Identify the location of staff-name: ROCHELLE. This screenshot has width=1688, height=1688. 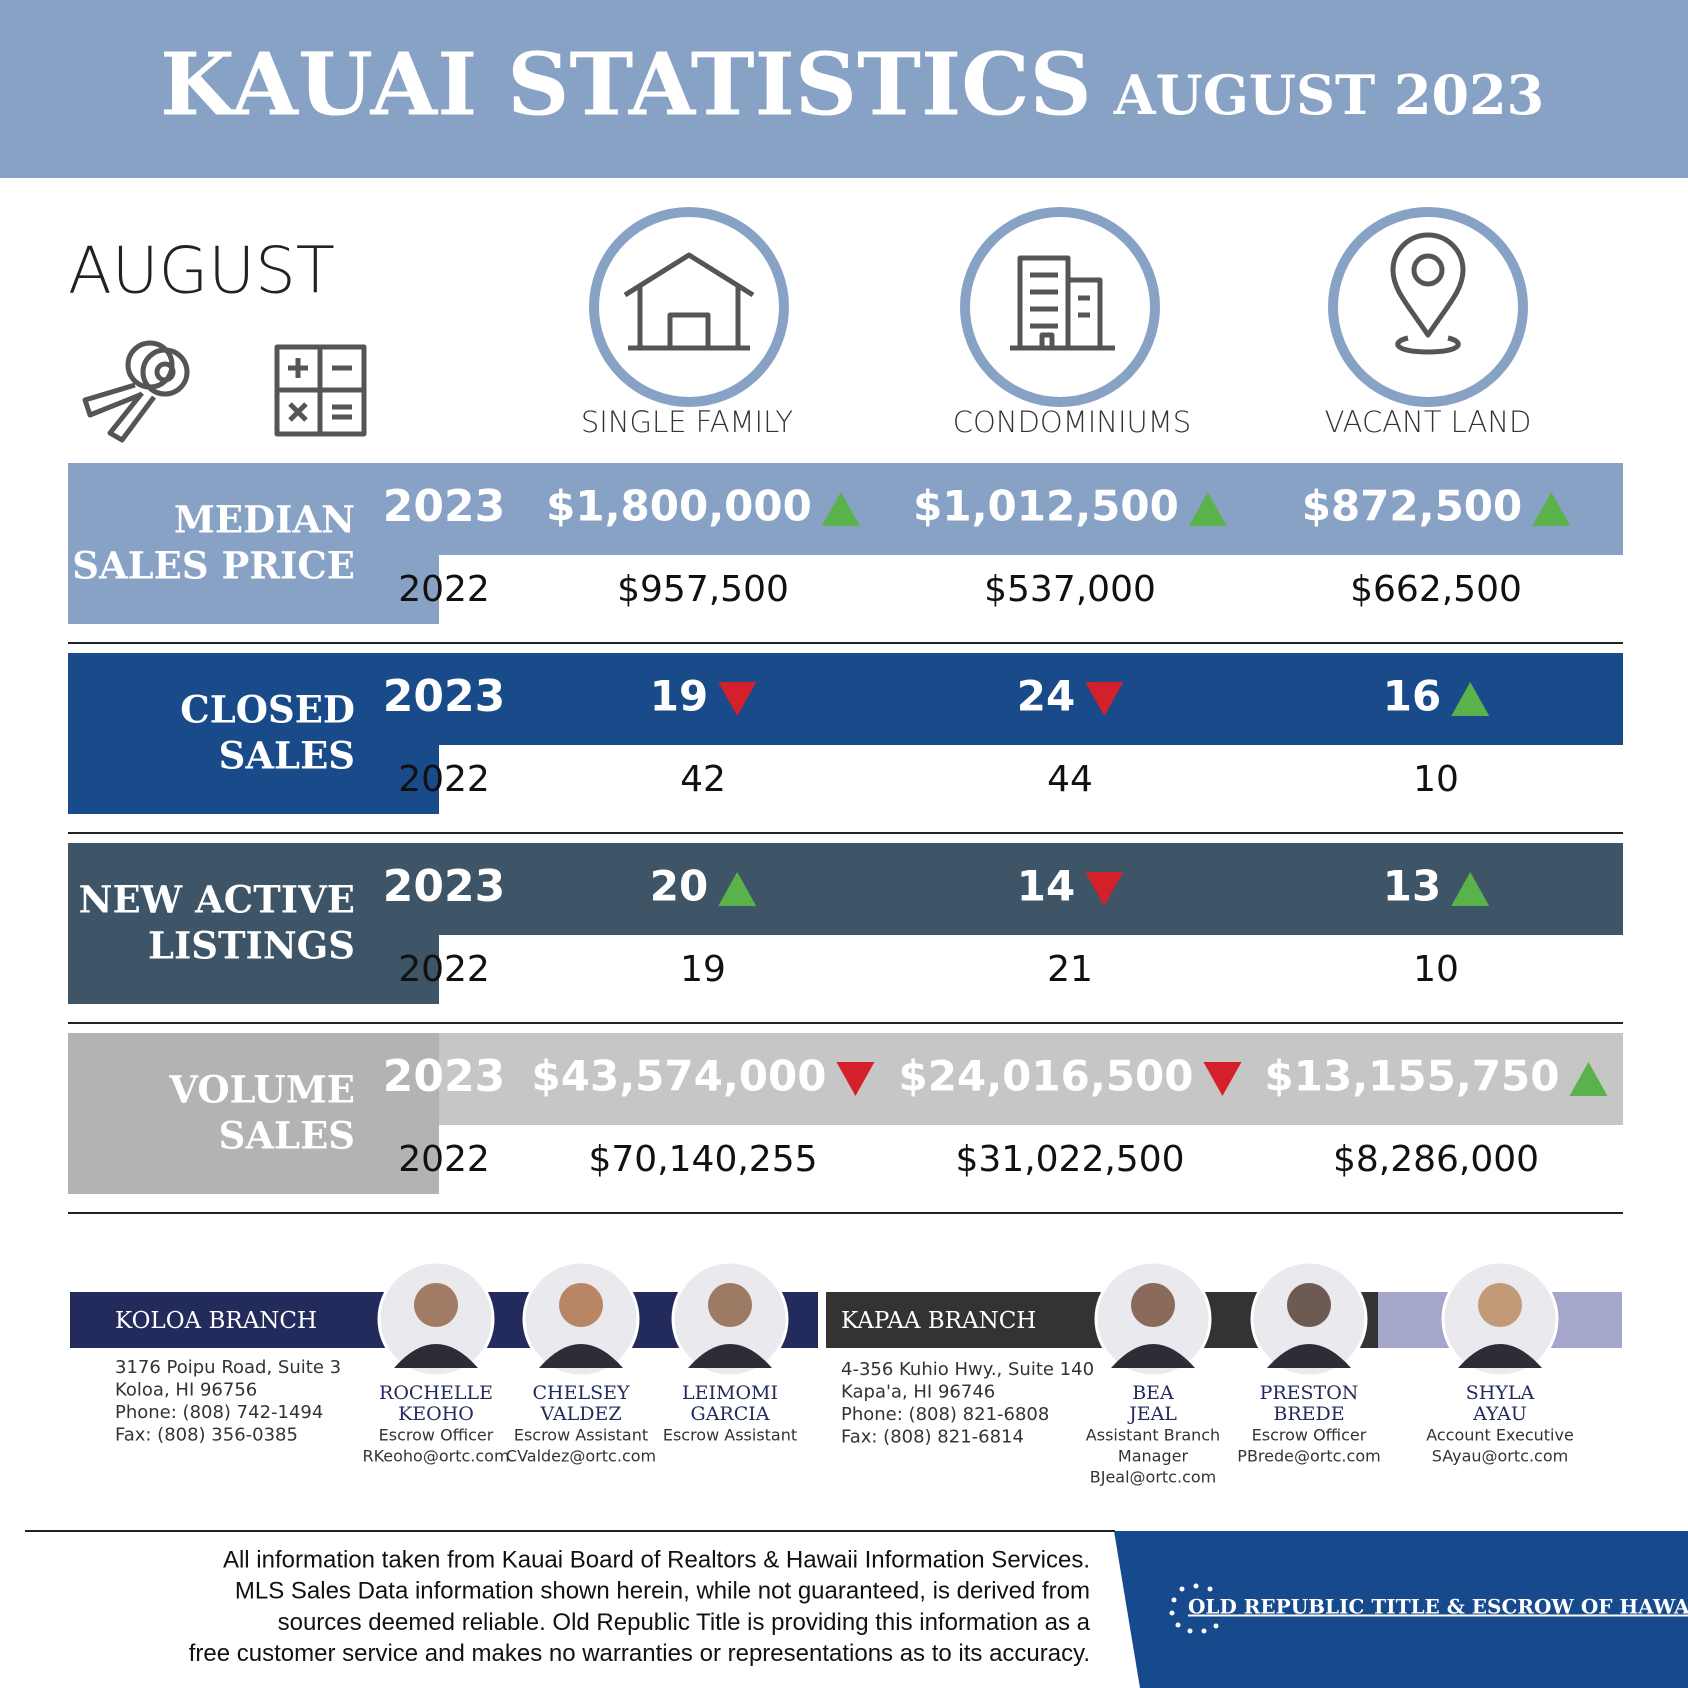
(436, 1393).